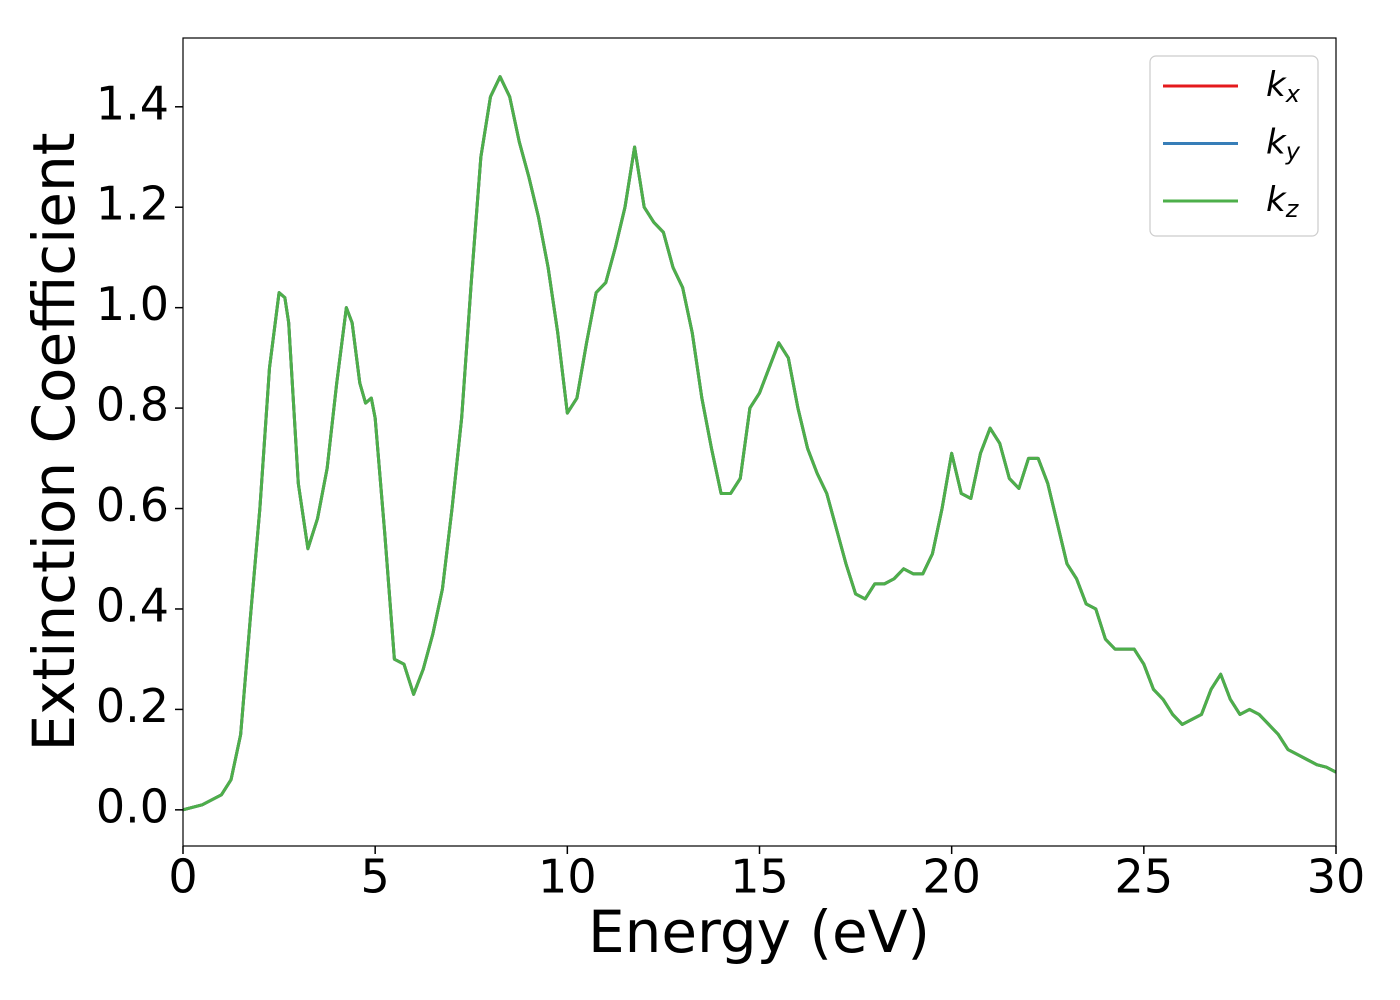  What do you see at coordinates (132, 405) in the screenshot?
I see `y-tick-label: 0.8` at bounding box center [132, 405].